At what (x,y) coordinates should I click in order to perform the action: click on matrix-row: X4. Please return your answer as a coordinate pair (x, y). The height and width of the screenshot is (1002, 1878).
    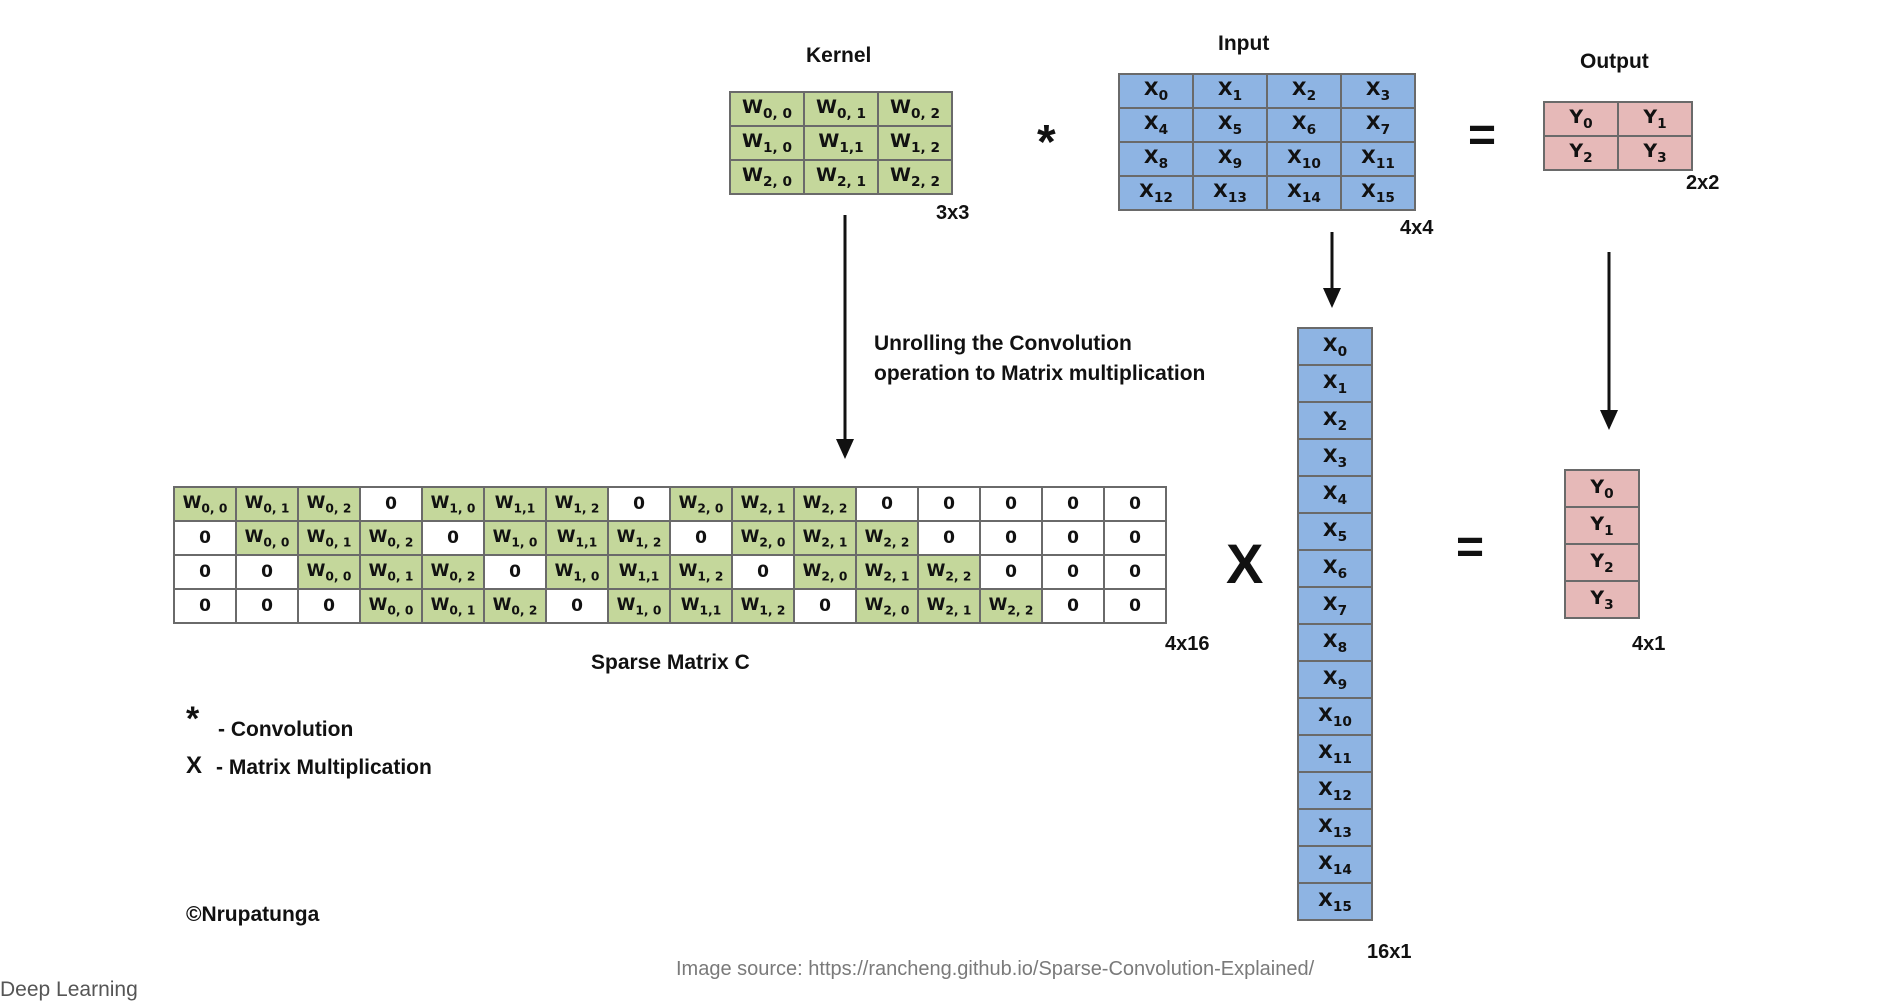
    Looking at the image, I should click on (1335, 494).